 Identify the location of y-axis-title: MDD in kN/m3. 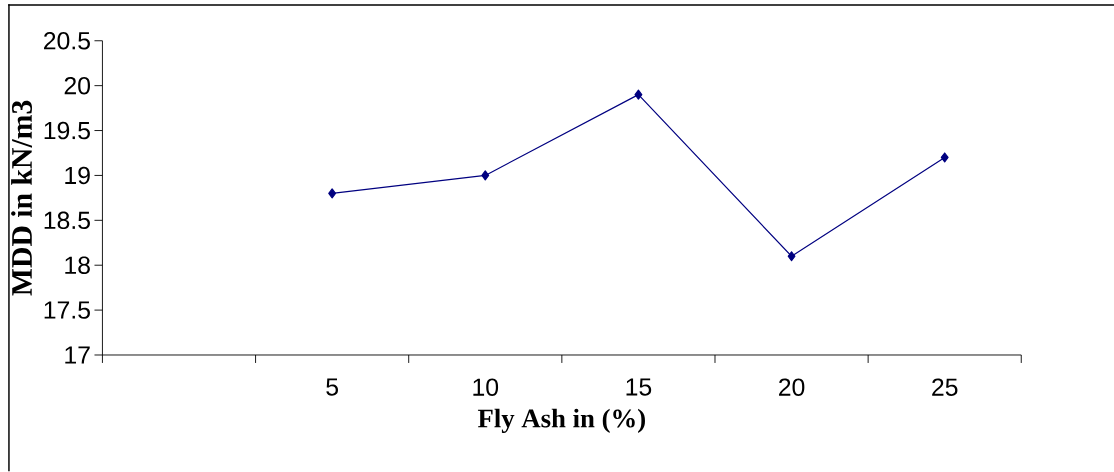
(21, 198).